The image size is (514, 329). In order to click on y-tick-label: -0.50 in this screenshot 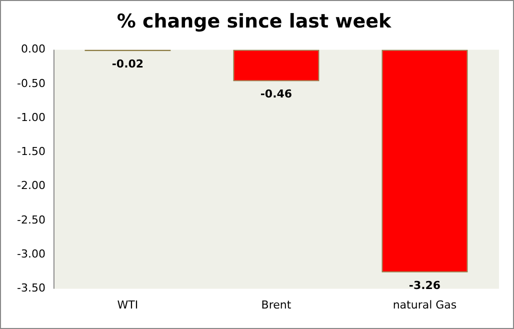, I will do `click(31, 83)`.